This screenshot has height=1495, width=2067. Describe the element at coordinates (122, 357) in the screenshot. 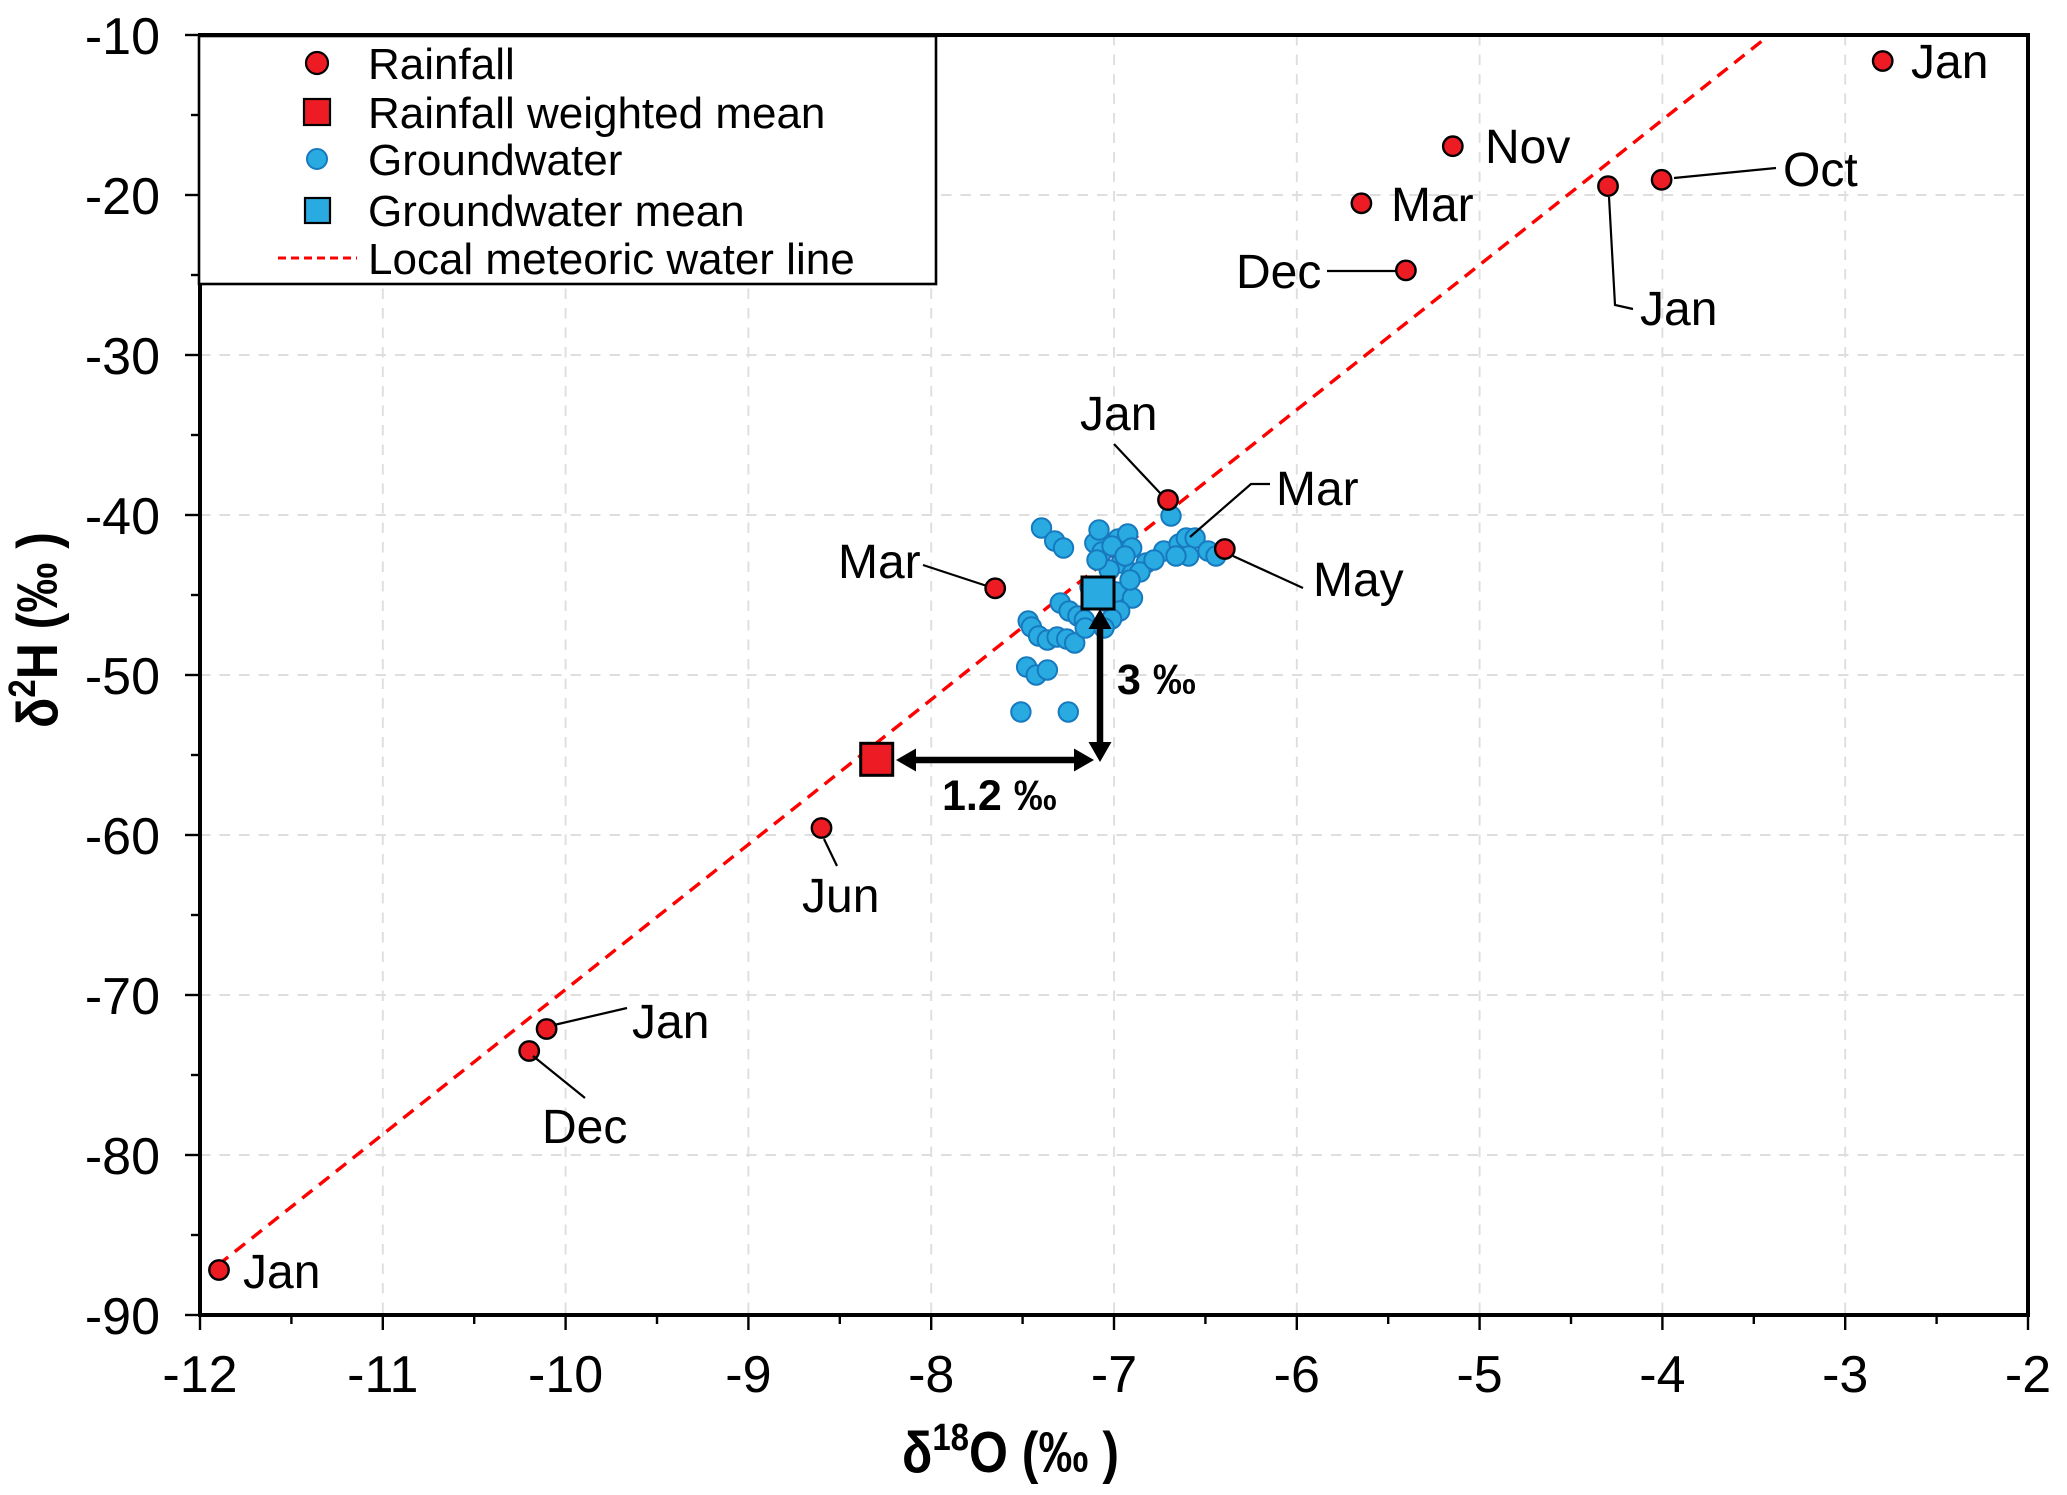

I see `svg-text: -30` at that location.